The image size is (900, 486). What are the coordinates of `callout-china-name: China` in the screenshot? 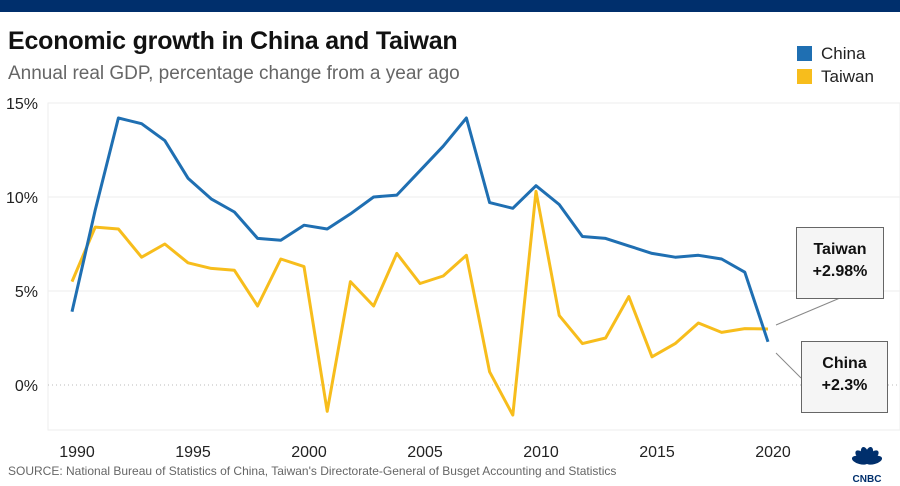 It's located at (844, 363).